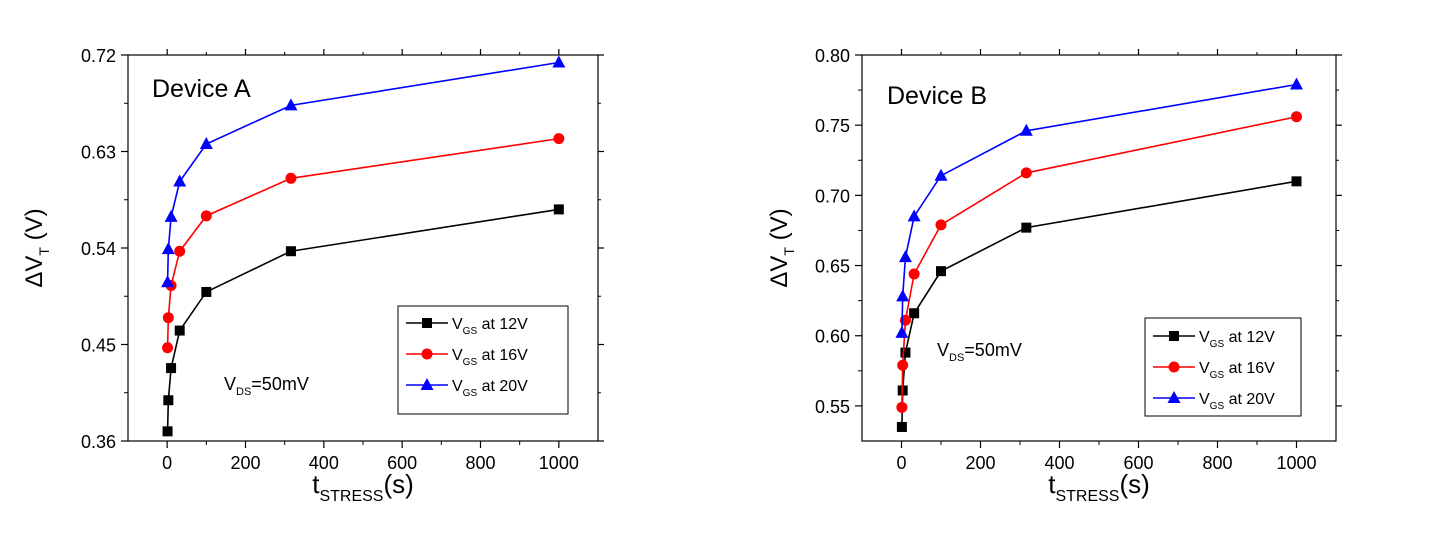 This screenshot has width=1432, height=538. I want to click on y-axis-label-main: ΔV, so click(779, 272).